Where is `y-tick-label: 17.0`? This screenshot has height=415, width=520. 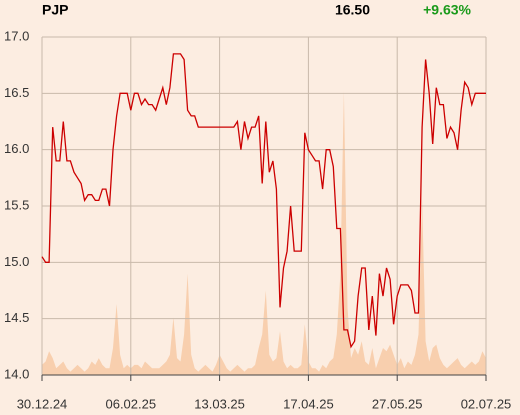 y-tick-label: 17.0 is located at coordinates (16, 35).